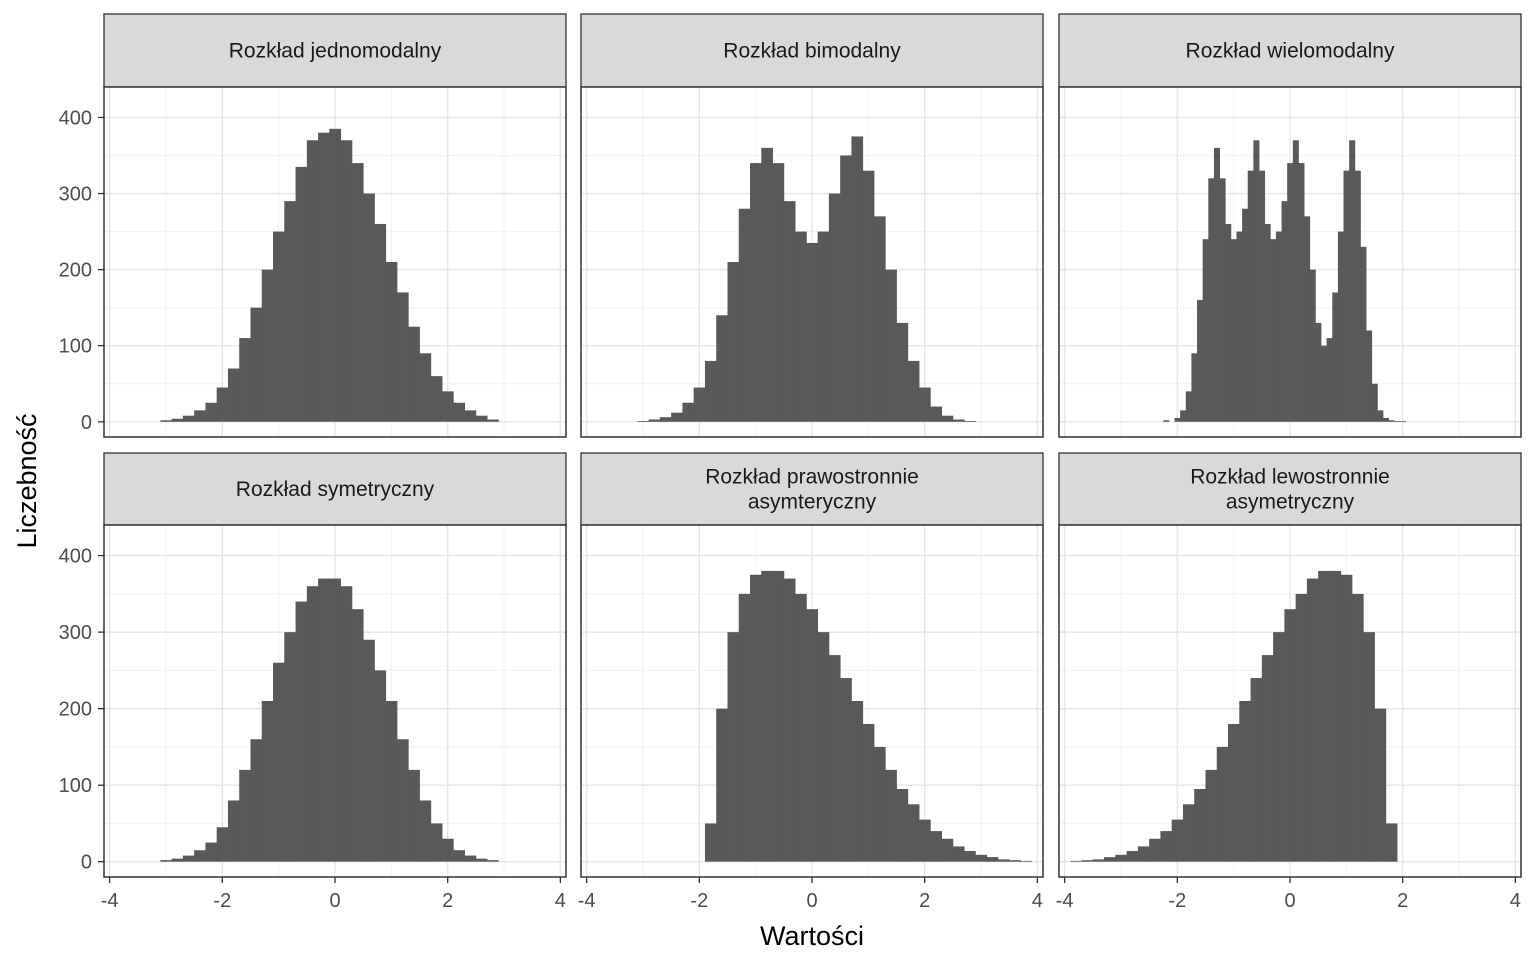 This screenshot has height=960, width=1536. Describe the element at coordinates (335, 225) in the screenshot. I see `facet-panel-1: Rozkład jednomodalny` at that location.